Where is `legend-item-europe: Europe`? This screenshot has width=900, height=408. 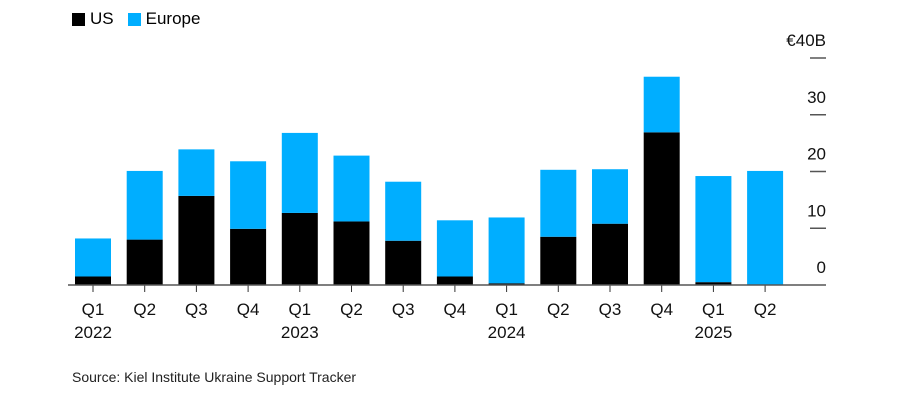 legend-item-europe: Europe is located at coordinates (164, 19).